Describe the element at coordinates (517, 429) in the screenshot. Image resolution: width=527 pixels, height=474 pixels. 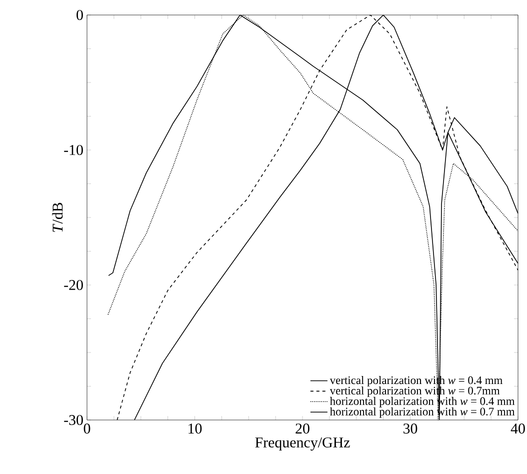
I see `x-tick-label: 40` at that location.